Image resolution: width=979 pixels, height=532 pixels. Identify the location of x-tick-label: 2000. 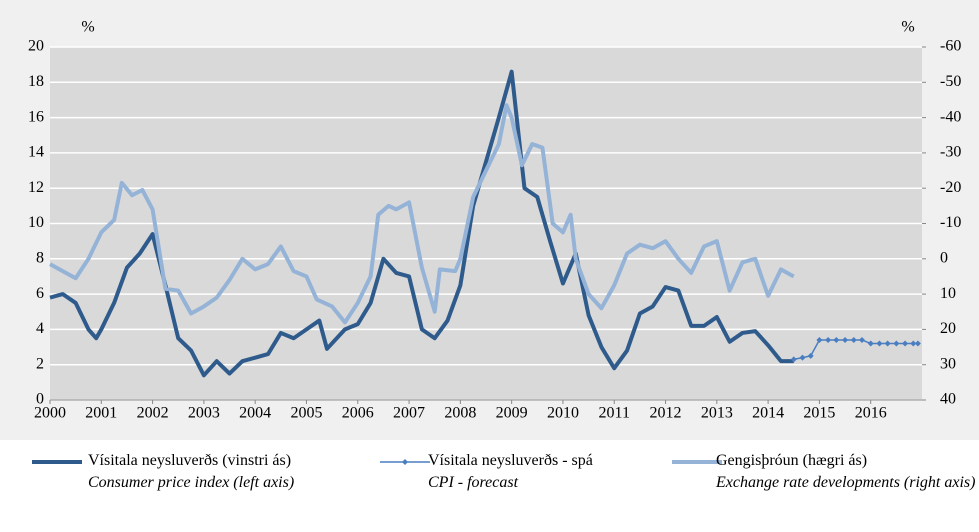
(50, 413).